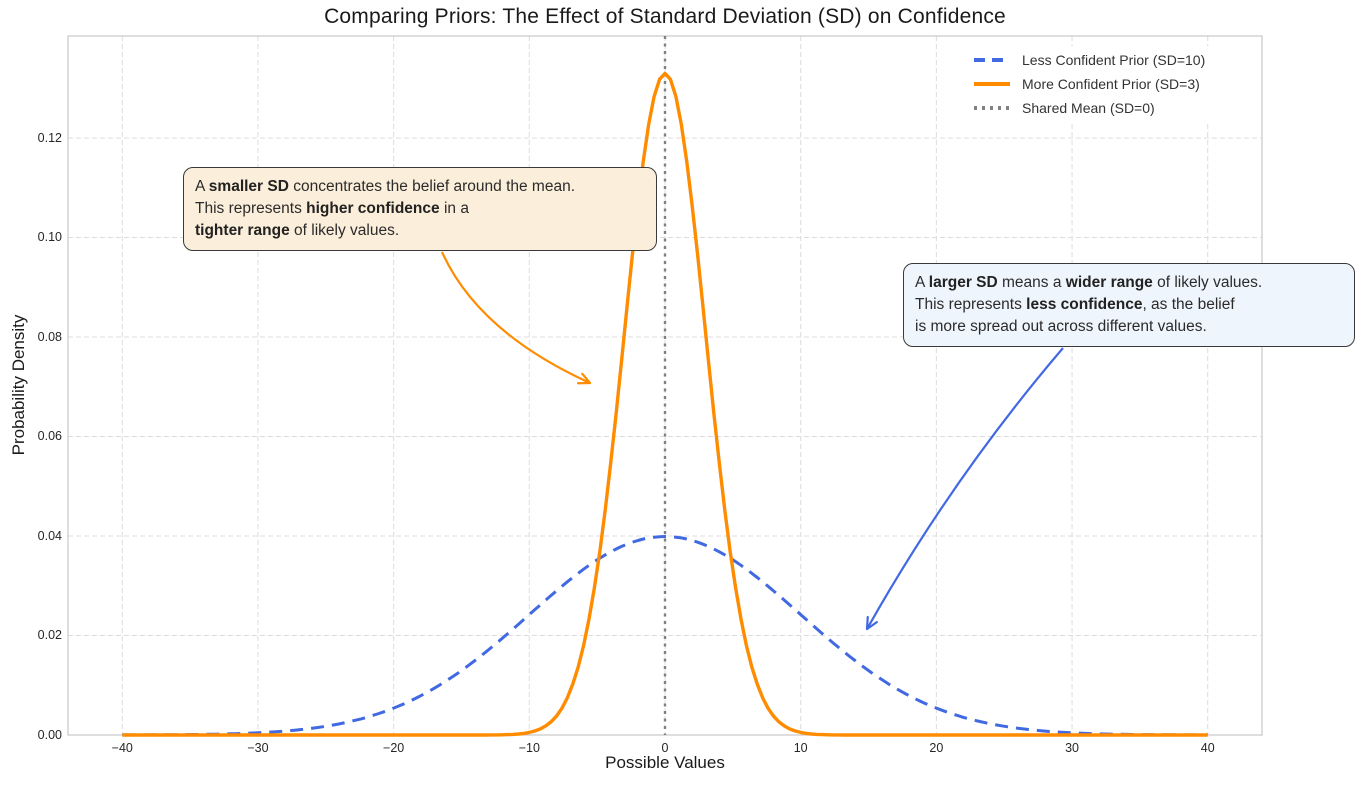 Image resolution: width=1358 pixels, height=790 pixels. Describe the element at coordinates (965, 488) in the screenshot. I see `arrow-to-wide-curve` at that location.